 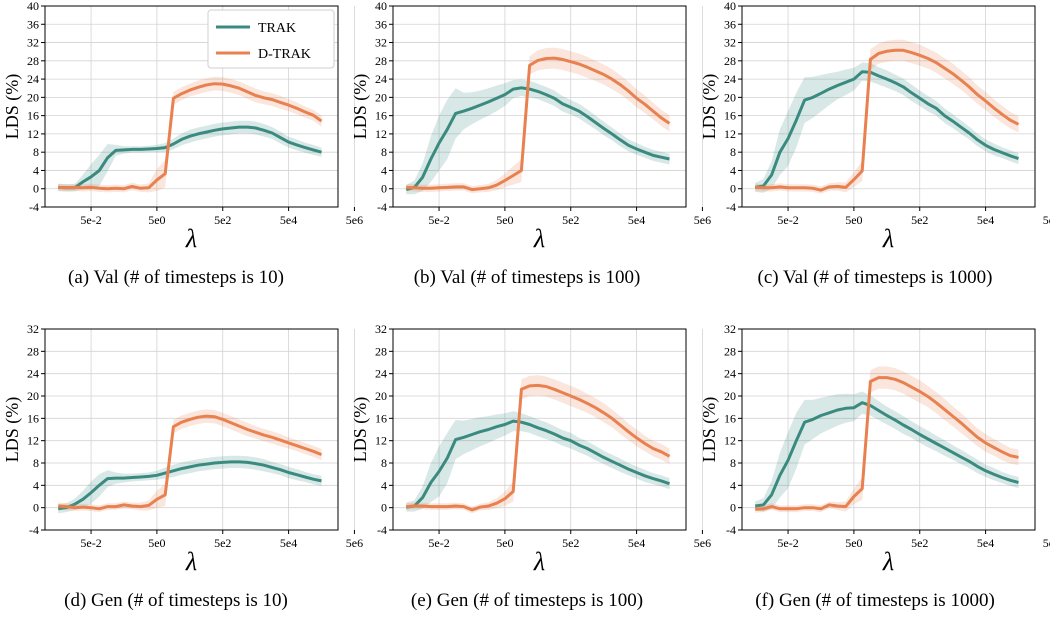 What do you see at coordinates (277, 28) in the screenshot?
I see `legend-label-trak: TRAK` at bounding box center [277, 28].